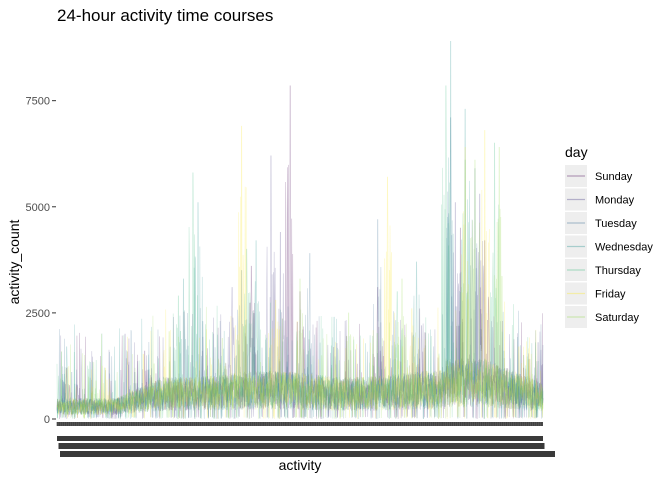  I want to click on legend-item-tuesday: Tuesday, so click(601, 223).